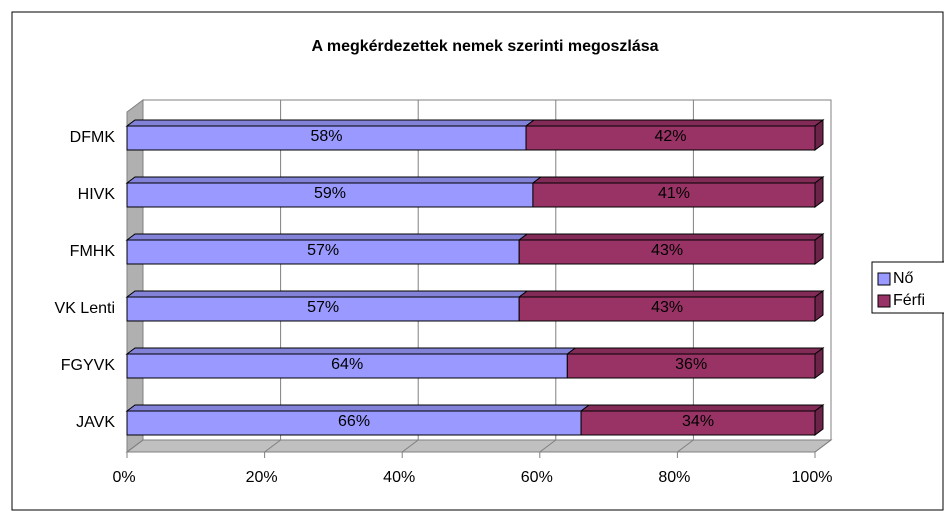  What do you see at coordinates (85, 308) in the screenshot?
I see `y-tick-label: VK Lenti` at bounding box center [85, 308].